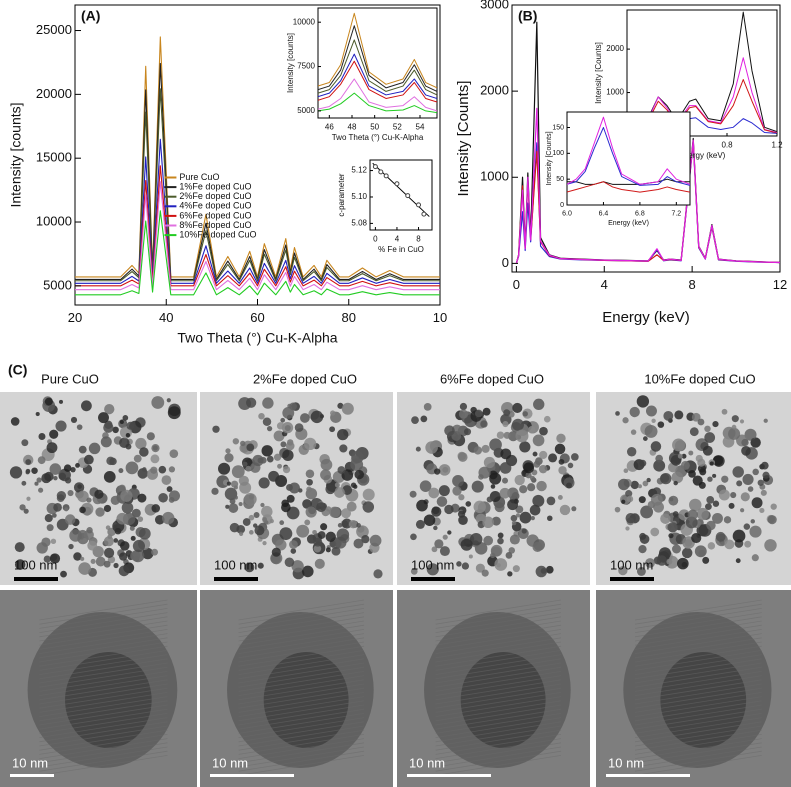 The image size is (791, 787). What do you see at coordinates (341, 194) in the screenshot?
I see `y-axis-title: c-parameter` at bounding box center [341, 194].